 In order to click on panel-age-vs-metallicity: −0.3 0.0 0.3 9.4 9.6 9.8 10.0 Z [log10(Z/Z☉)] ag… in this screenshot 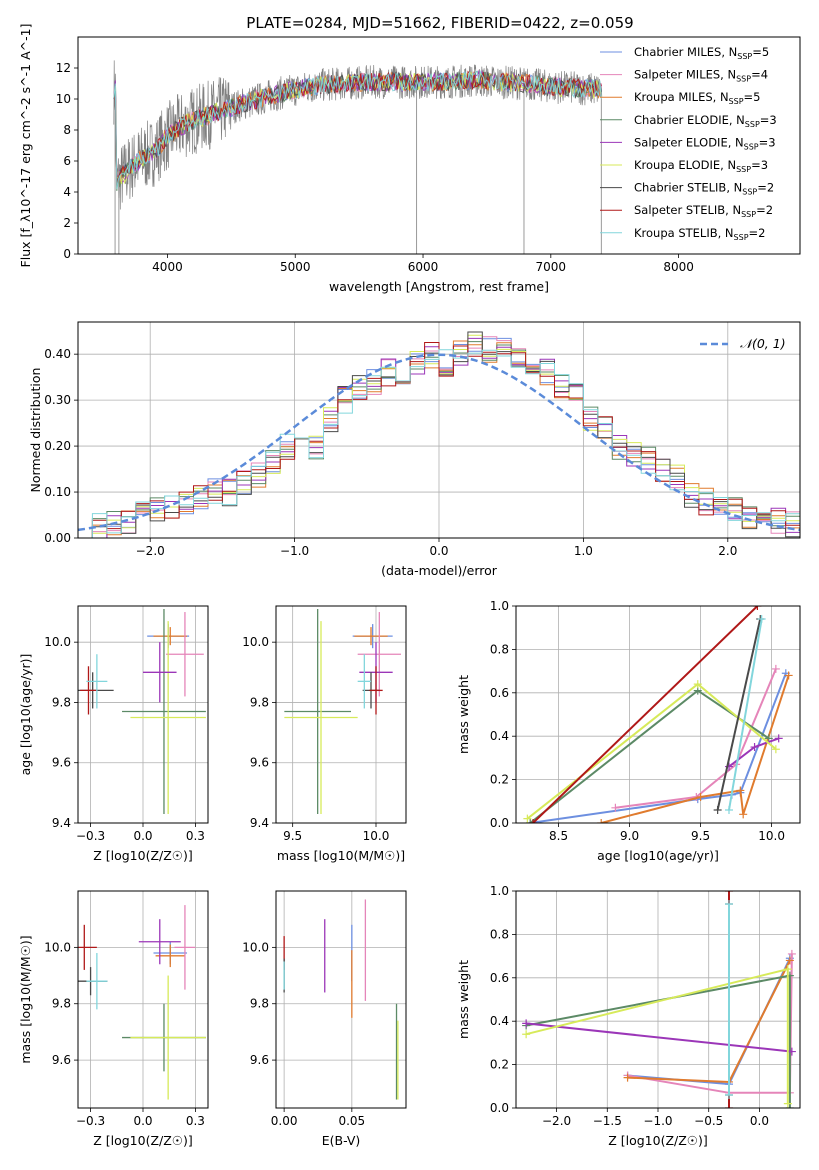, I will do `click(113, 734)`.